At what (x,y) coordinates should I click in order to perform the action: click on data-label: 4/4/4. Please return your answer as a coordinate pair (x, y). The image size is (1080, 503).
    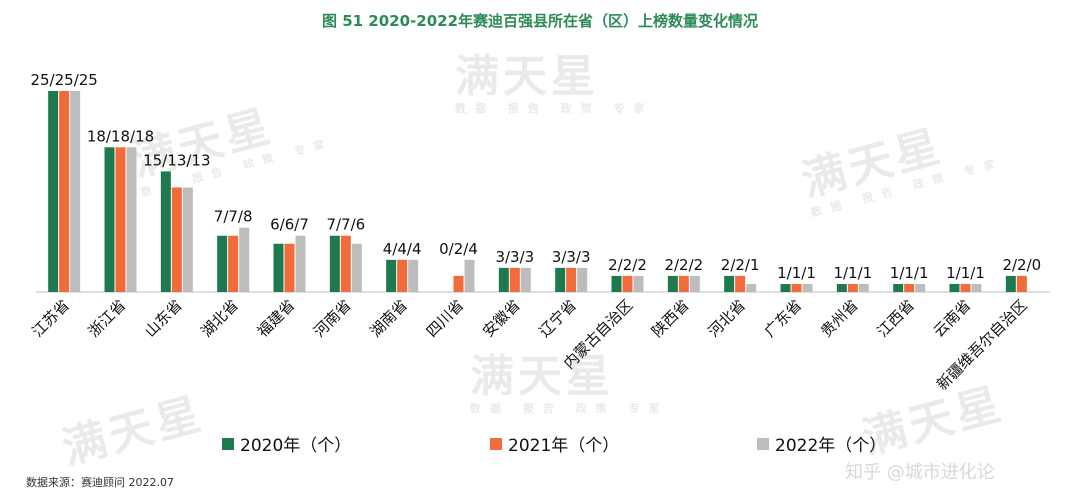
    Looking at the image, I should click on (402, 249).